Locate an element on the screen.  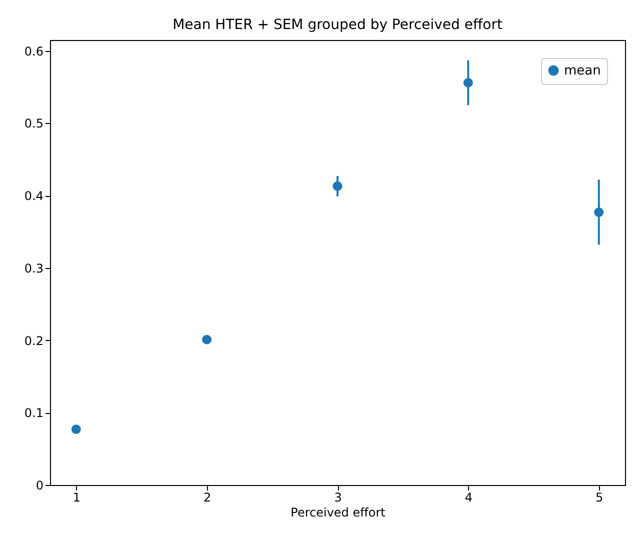
y-tick-label: 0.6 is located at coordinates (34, 51).